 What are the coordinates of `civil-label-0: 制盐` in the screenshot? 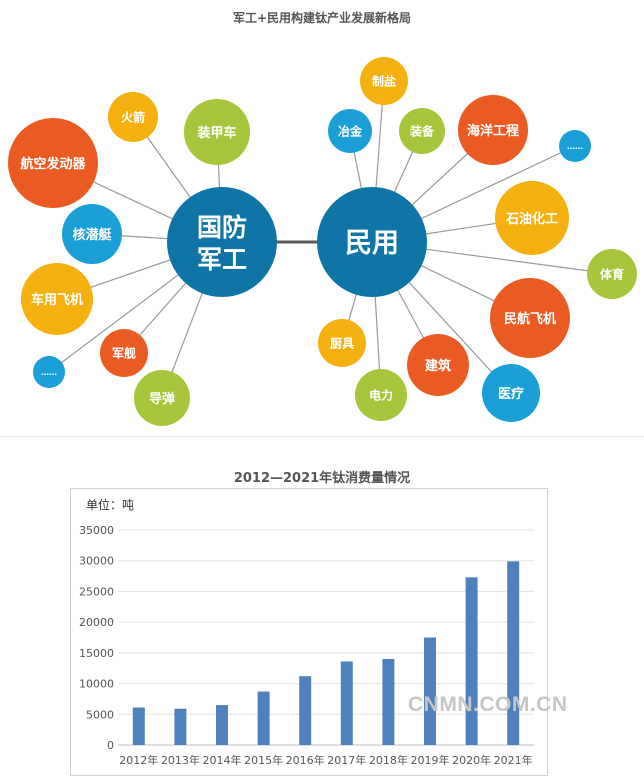 It's located at (384, 81).